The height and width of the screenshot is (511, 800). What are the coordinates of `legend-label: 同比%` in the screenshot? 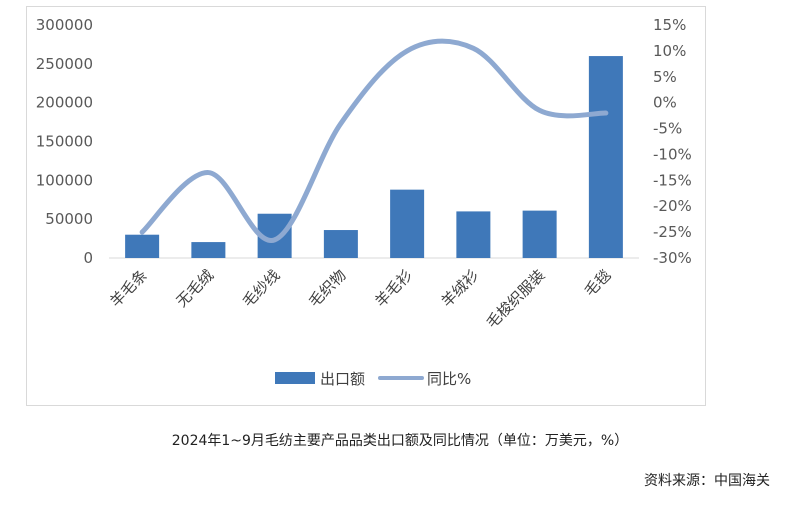 It's located at (449, 379).